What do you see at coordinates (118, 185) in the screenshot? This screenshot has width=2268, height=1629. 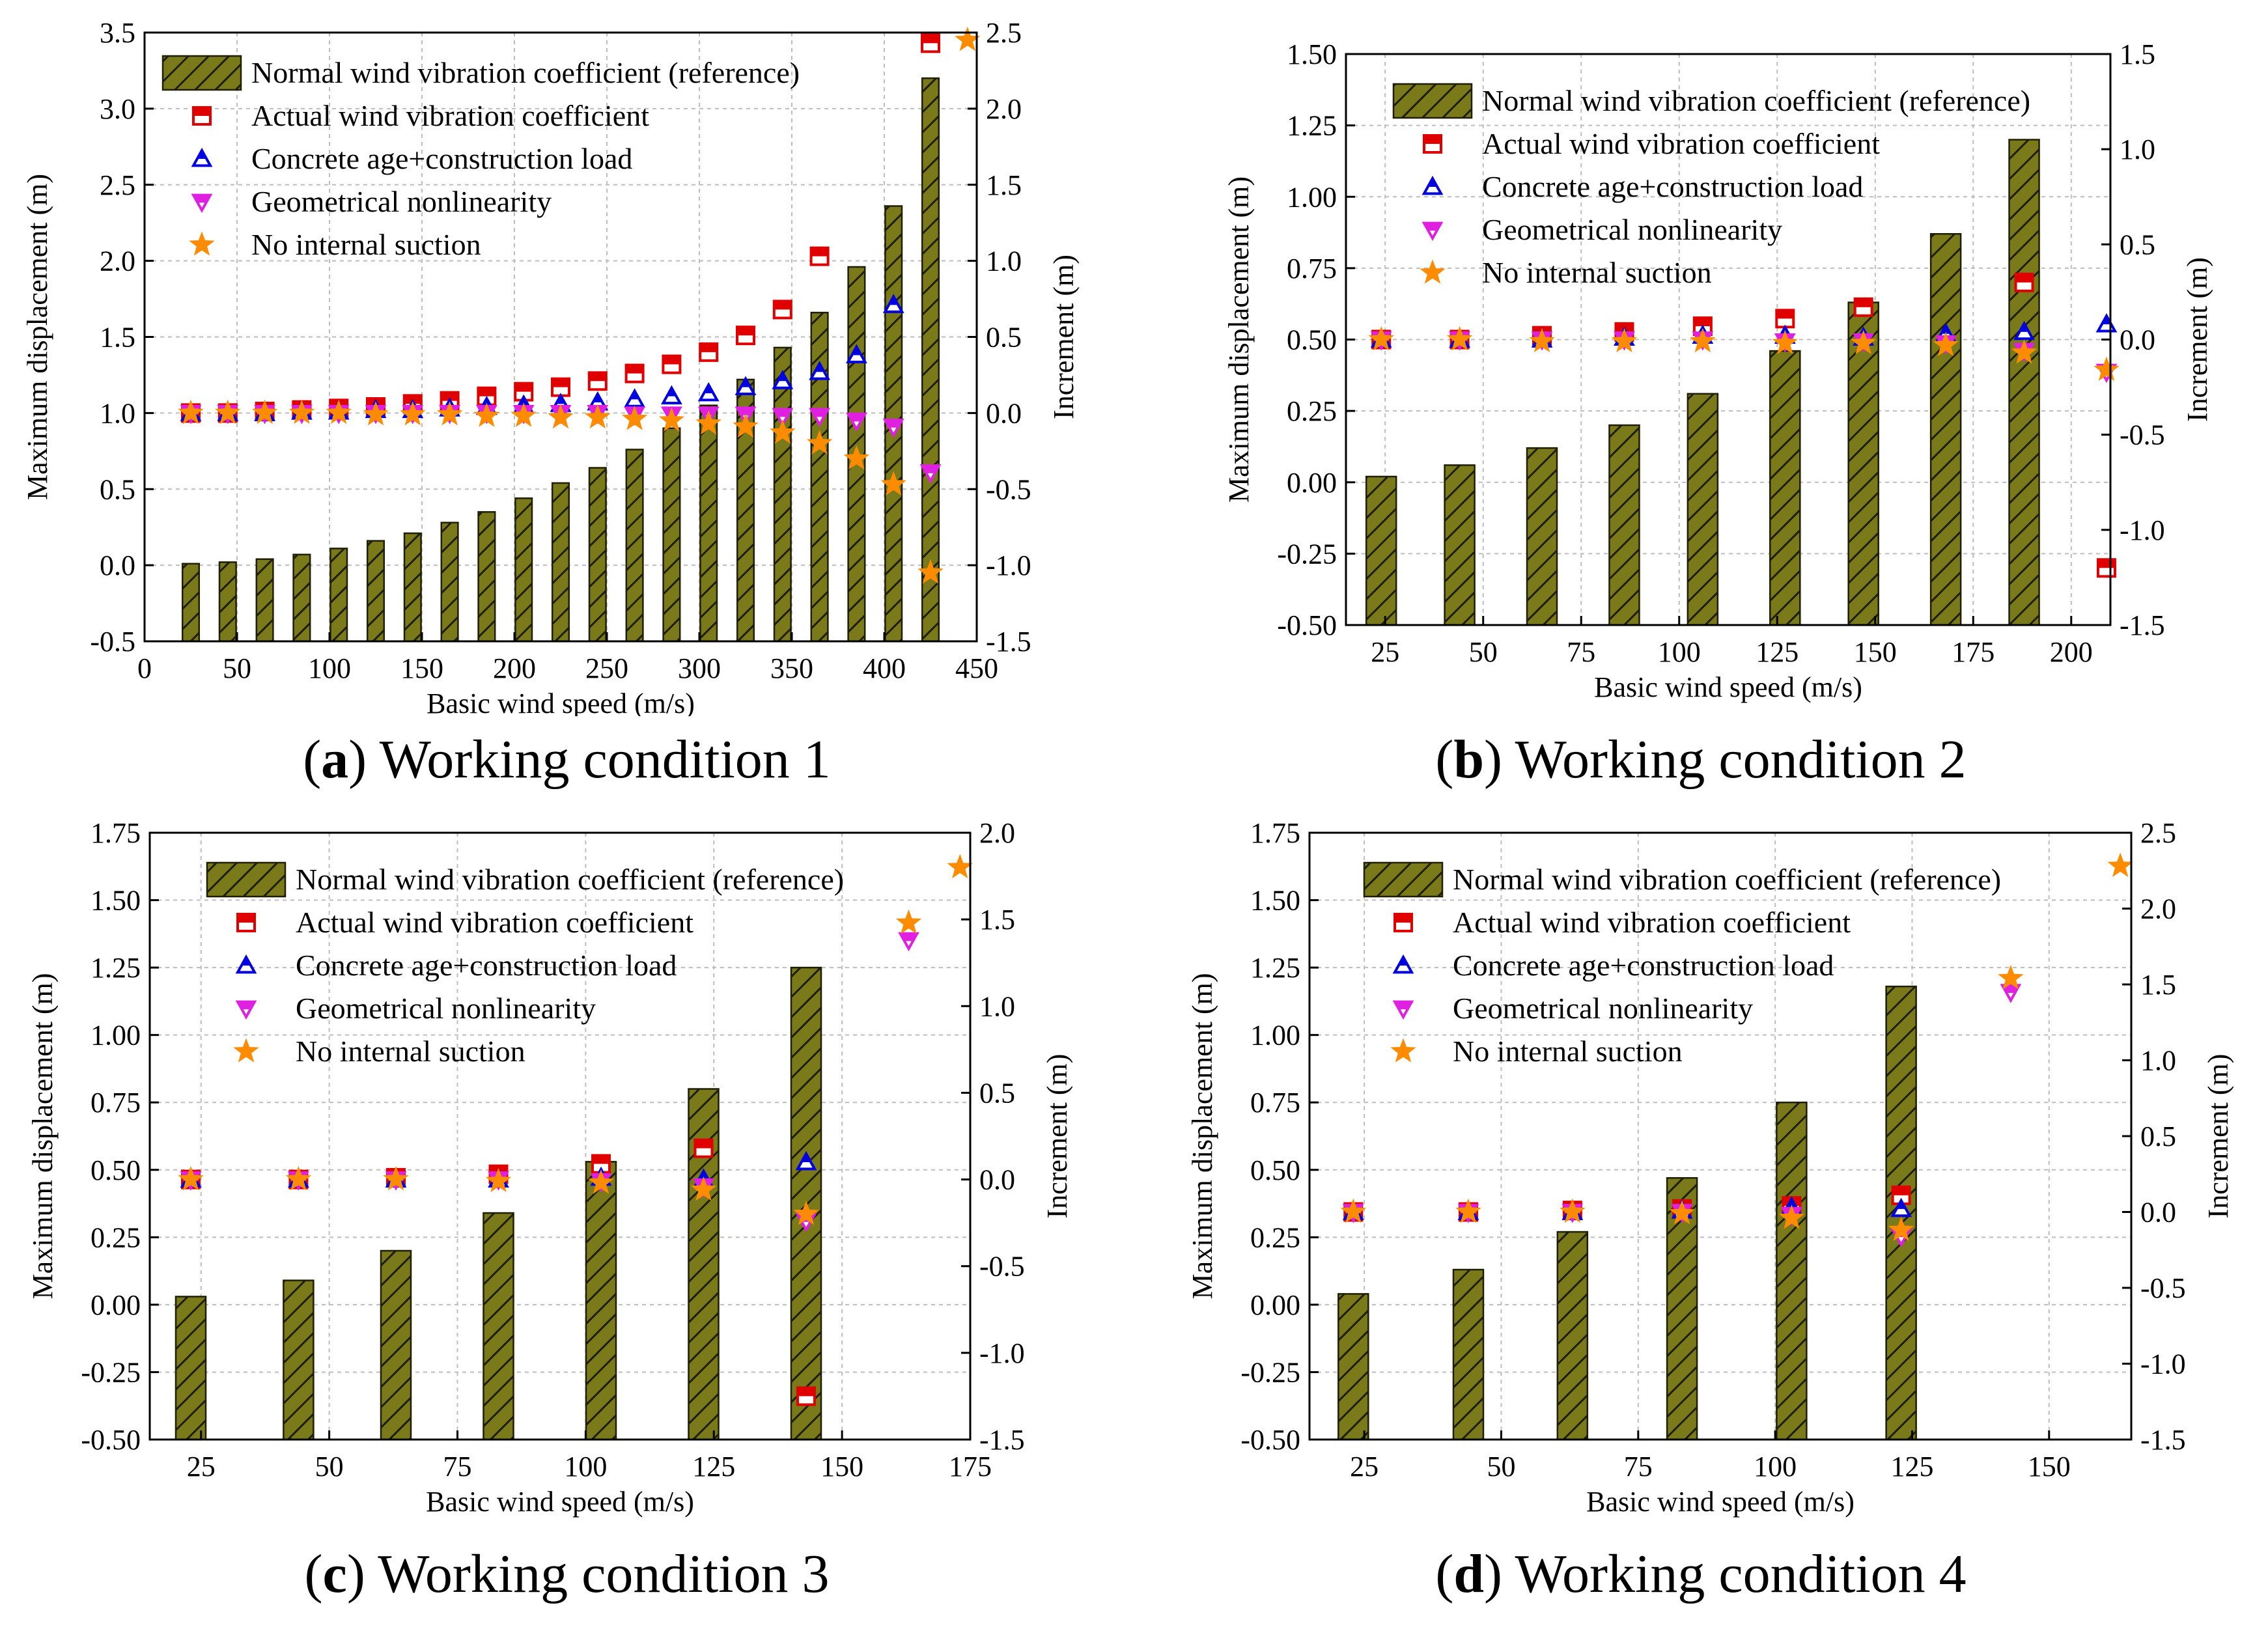 I see `y-tick-label: 2.5` at bounding box center [118, 185].